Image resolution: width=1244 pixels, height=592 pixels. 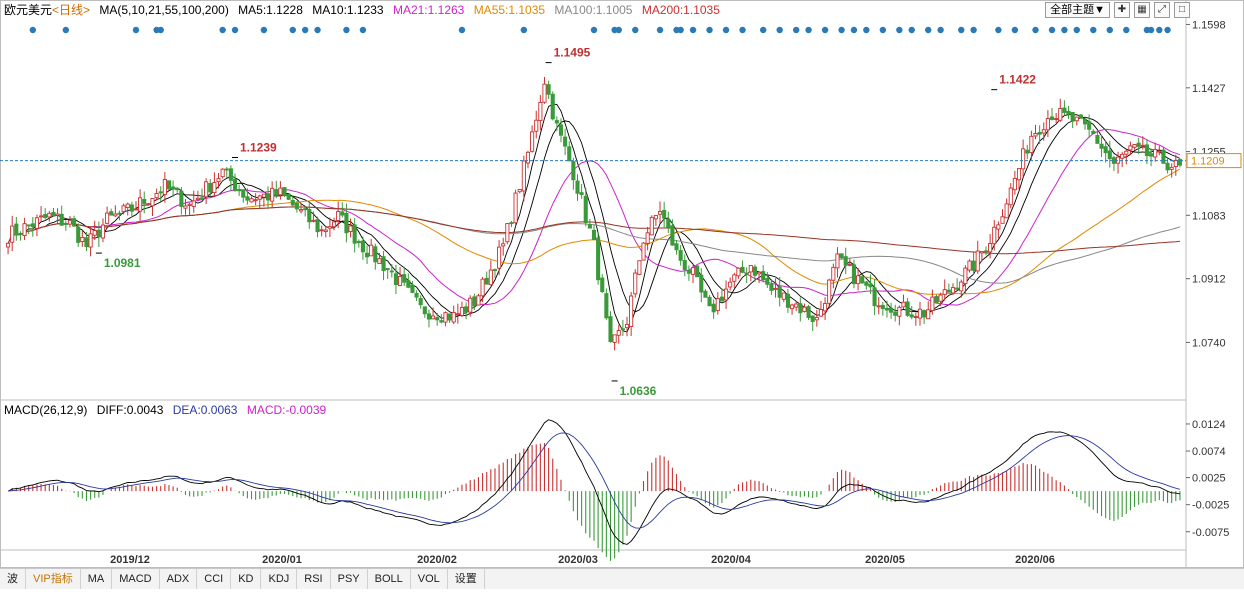 What do you see at coordinates (279, 579) in the screenshot?
I see `toolbar-item-7: KDJ` at bounding box center [279, 579].